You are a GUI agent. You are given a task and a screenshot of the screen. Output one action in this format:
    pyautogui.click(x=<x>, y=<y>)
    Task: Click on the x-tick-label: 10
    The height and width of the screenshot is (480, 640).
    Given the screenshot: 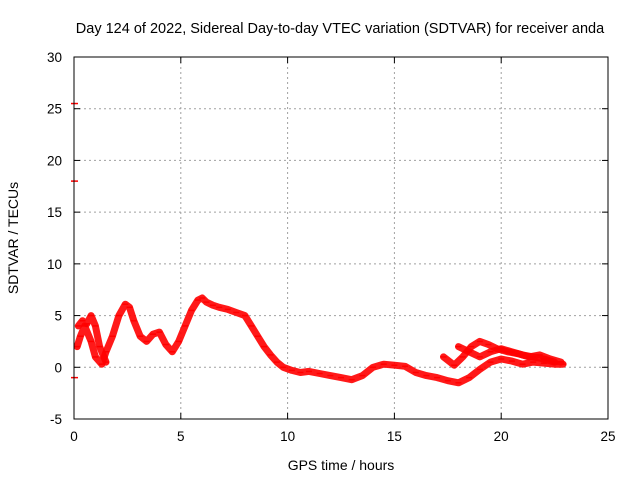 What is the action you would take?
    pyautogui.click(x=287, y=436)
    